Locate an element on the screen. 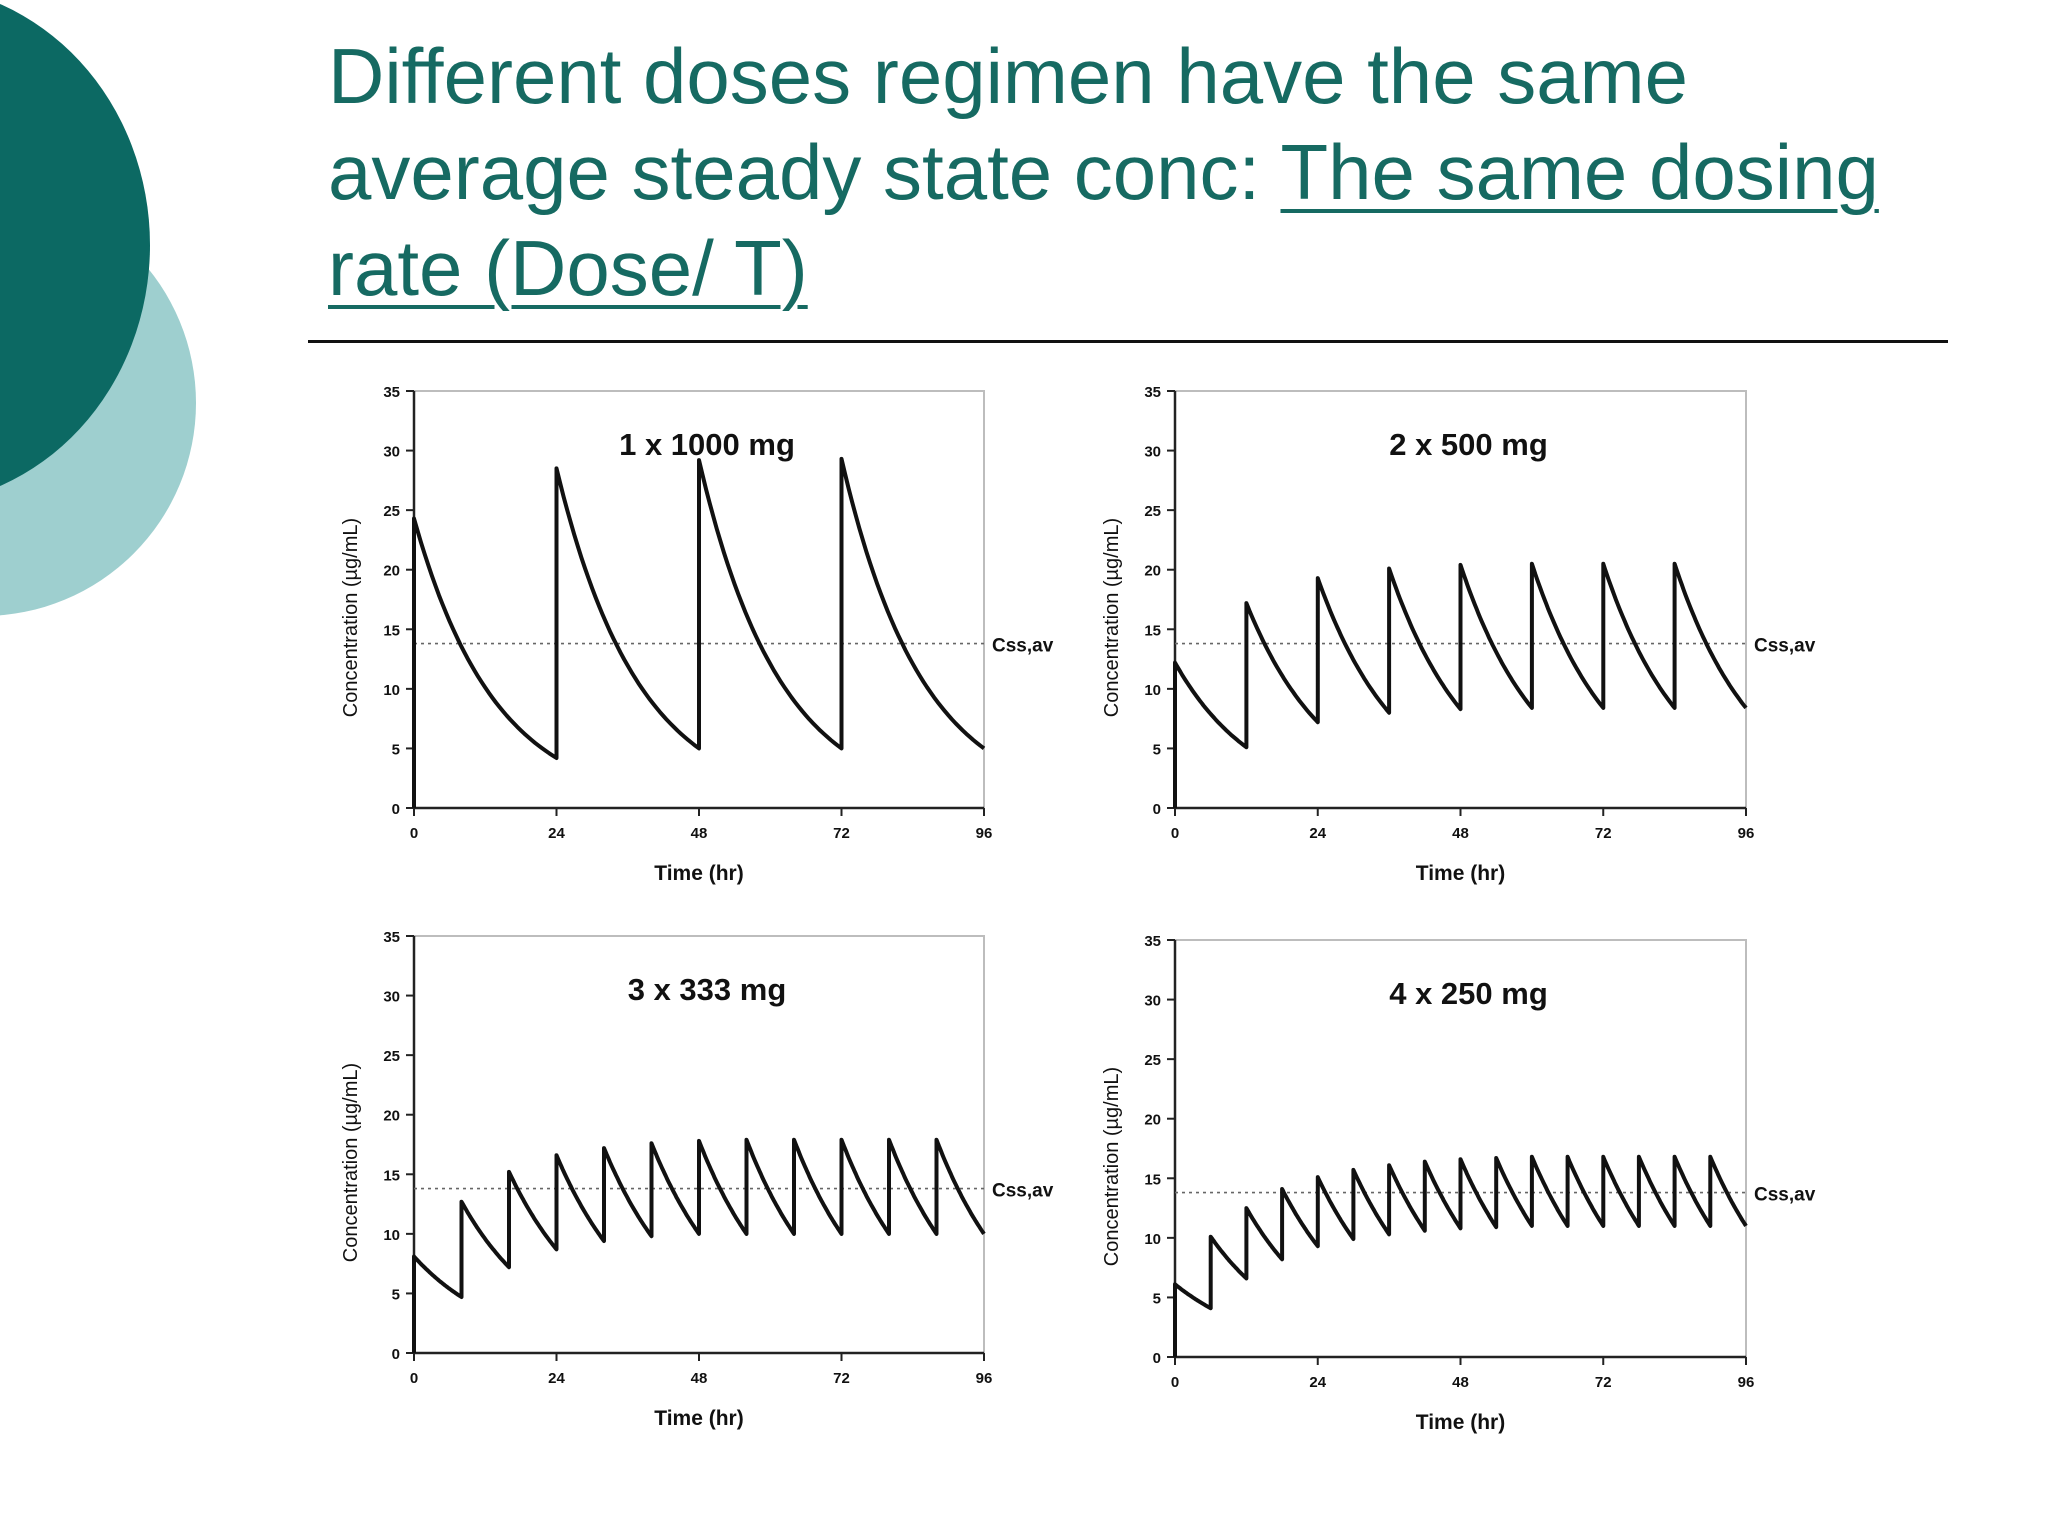 This screenshot has height=1536, width=2048. slide-title-underlined-text: The same dosing rate (Dose/ T) is located at coordinates (1103, 220).